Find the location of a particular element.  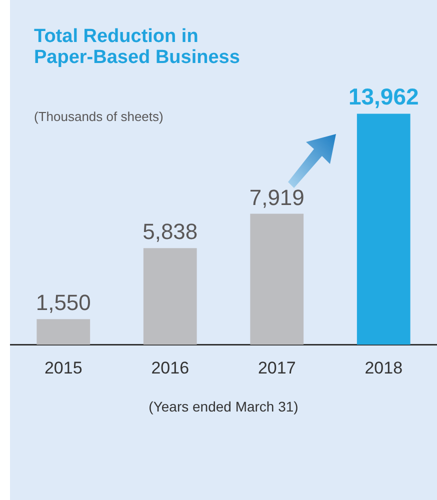

x-tick-label: 2018 is located at coordinates (383, 368).